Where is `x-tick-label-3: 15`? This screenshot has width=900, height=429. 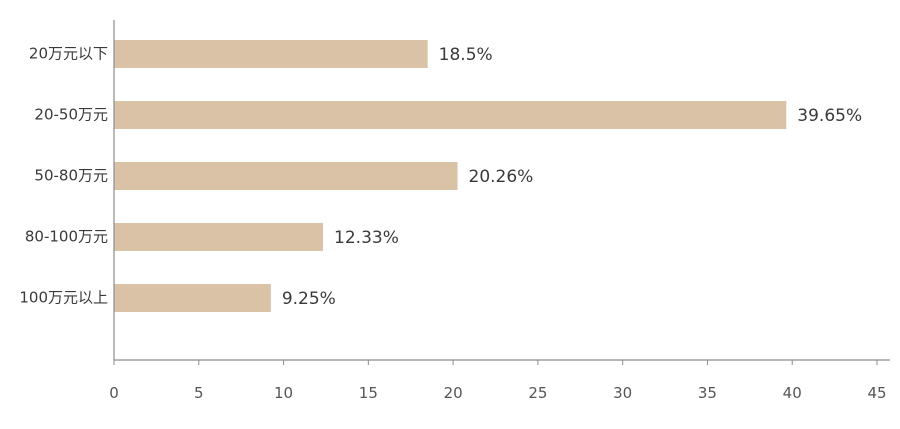 x-tick-label-3: 15 is located at coordinates (368, 393).